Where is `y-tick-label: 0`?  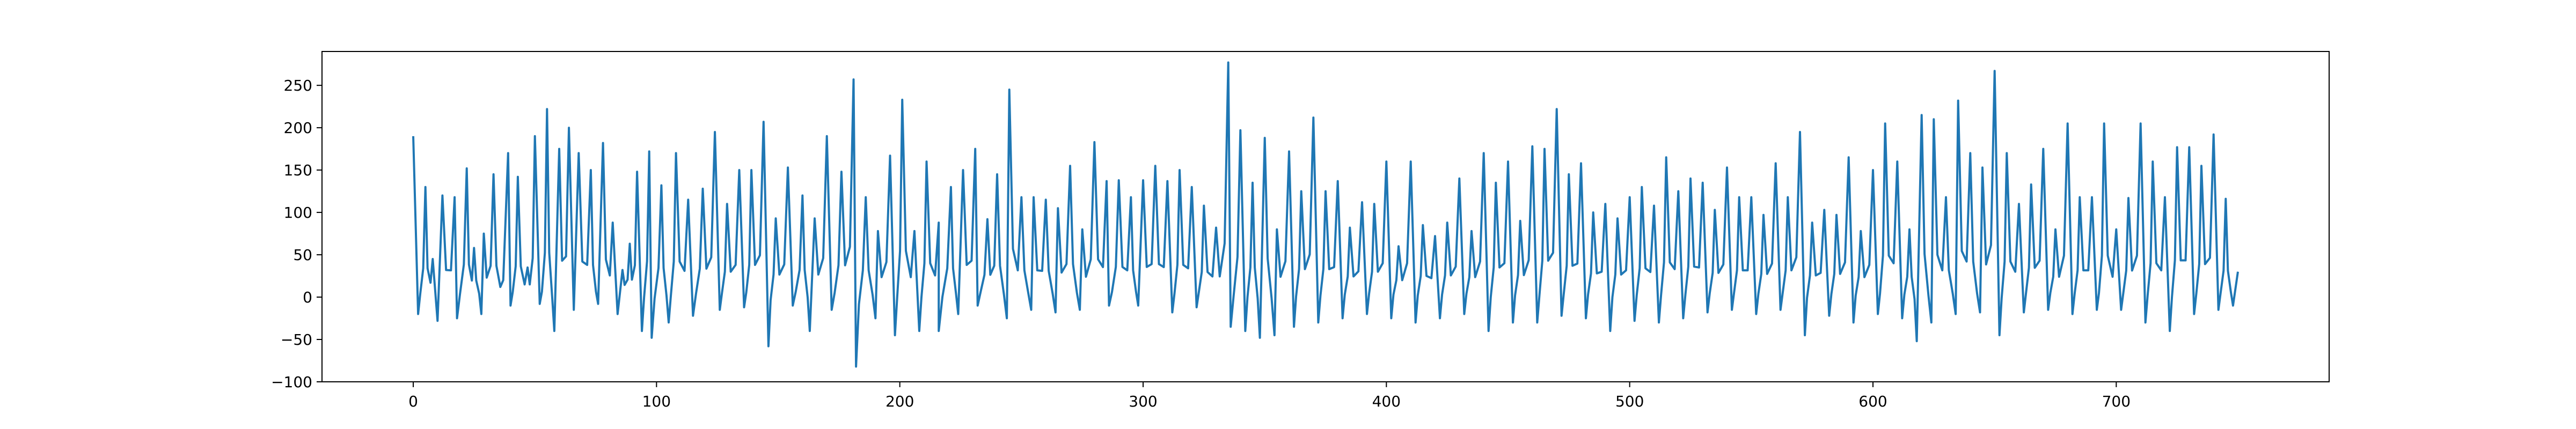 y-tick-label: 0 is located at coordinates (307, 297).